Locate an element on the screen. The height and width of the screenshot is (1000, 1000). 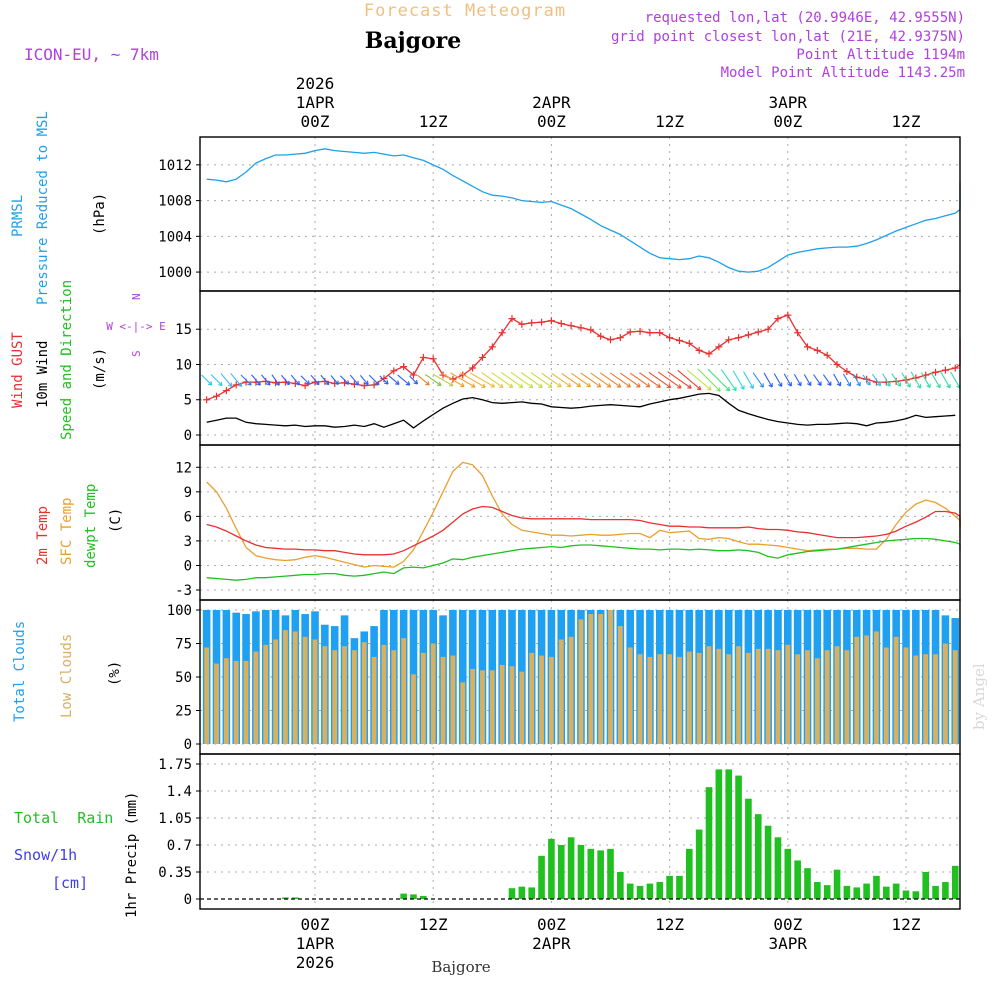
pressure-ytick-label: 1004 is located at coordinates (175, 237).